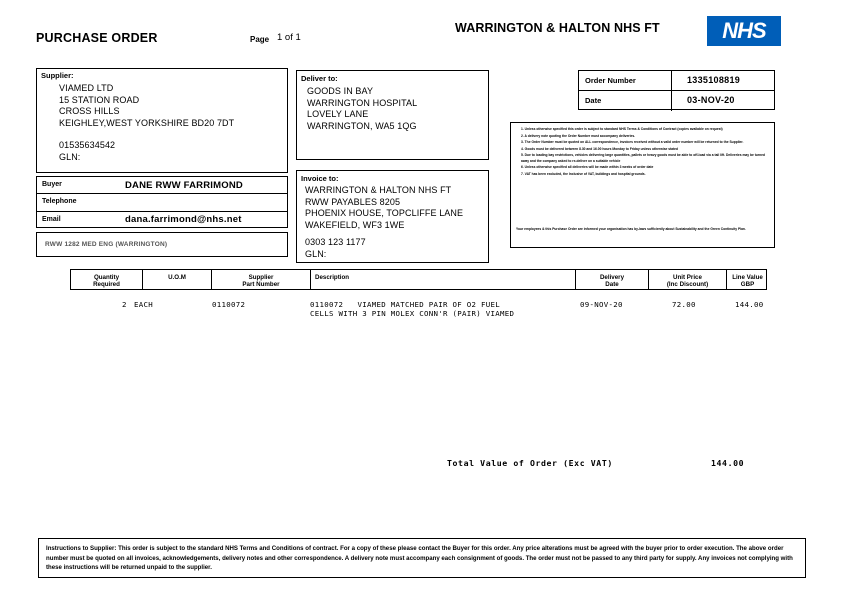 The image size is (842, 595). Describe the element at coordinates (260, 39) in the screenshot. I see `page-label: Page` at that location.